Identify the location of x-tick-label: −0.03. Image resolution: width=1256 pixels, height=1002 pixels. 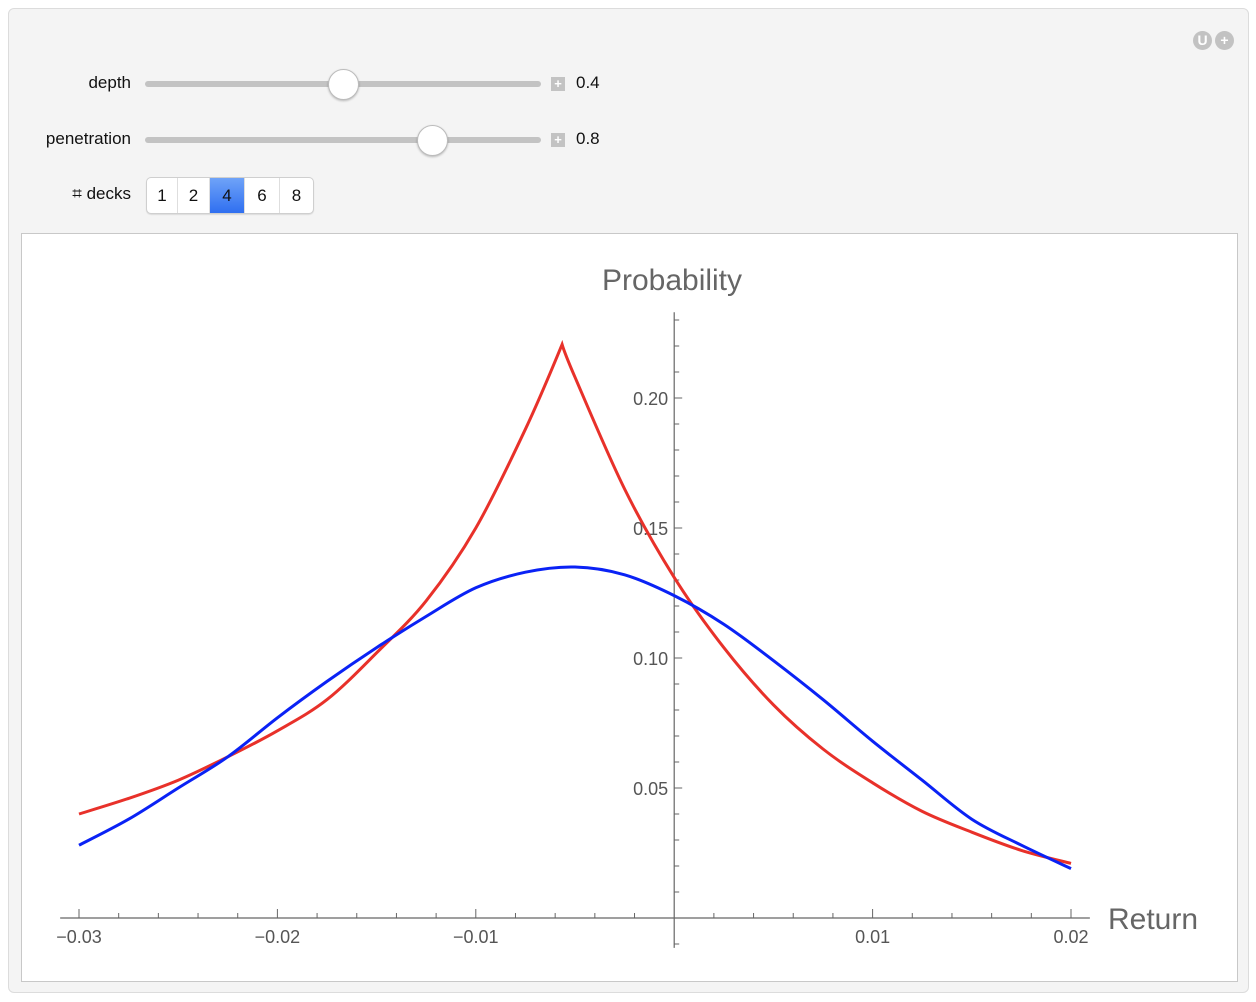
(79, 937).